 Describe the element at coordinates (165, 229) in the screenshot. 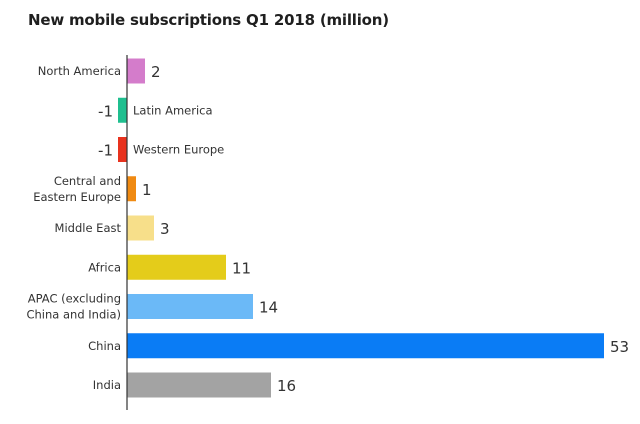

I see `value-label: 3` at that location.